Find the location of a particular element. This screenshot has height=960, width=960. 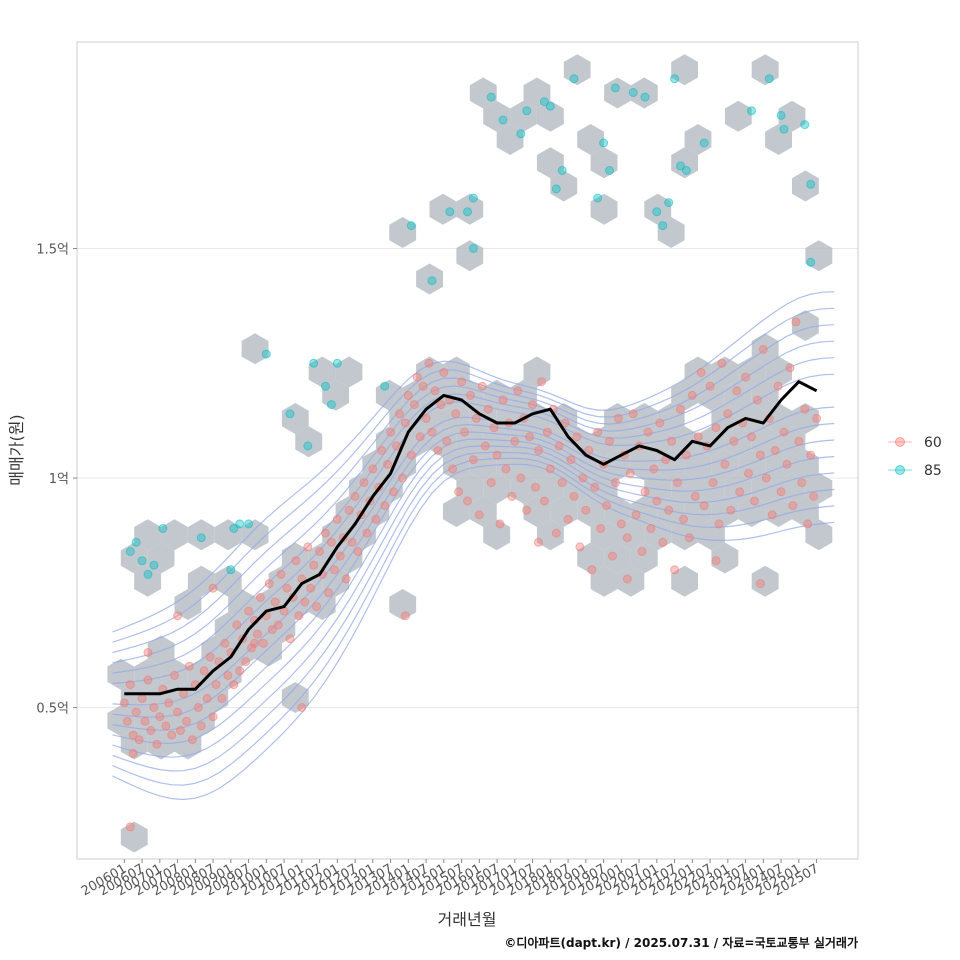

y-tick-label-1: 1억 is located at coordinates (59, 479).